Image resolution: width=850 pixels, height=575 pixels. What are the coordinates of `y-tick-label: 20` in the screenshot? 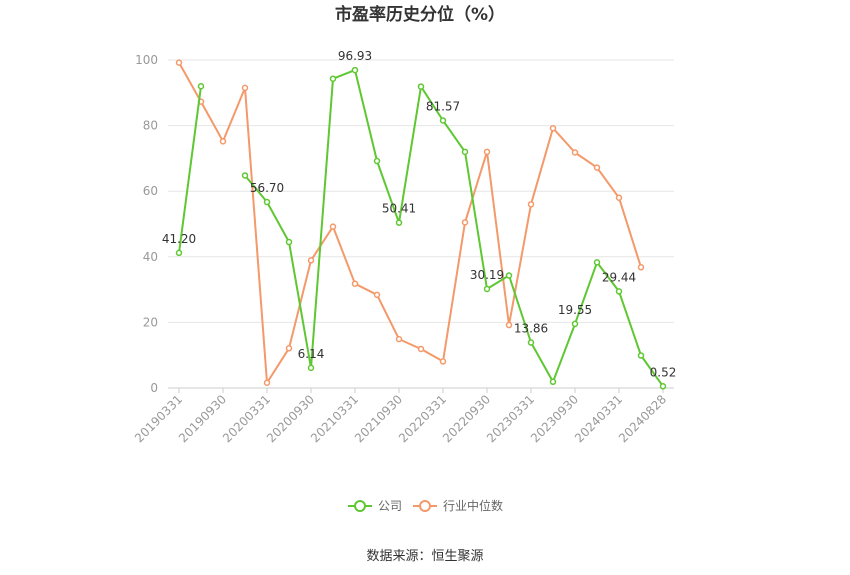 It's located at (150, 322).